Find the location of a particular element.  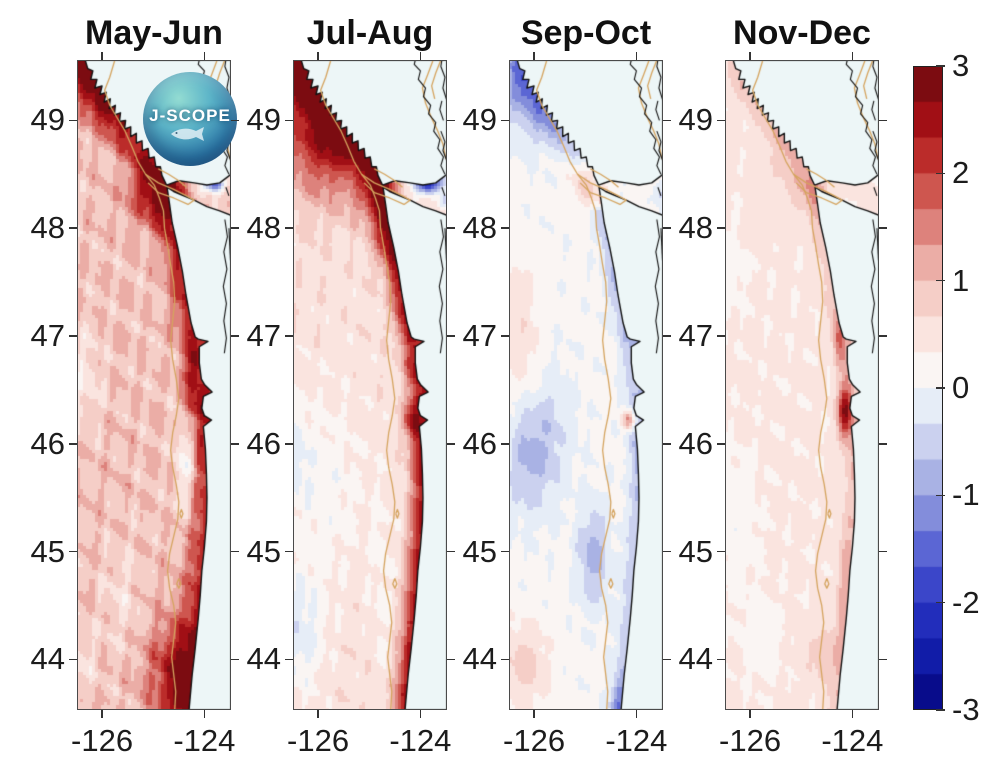

panel-title-nov-dec: Nov-Dec is located at coordinates (802, 33).